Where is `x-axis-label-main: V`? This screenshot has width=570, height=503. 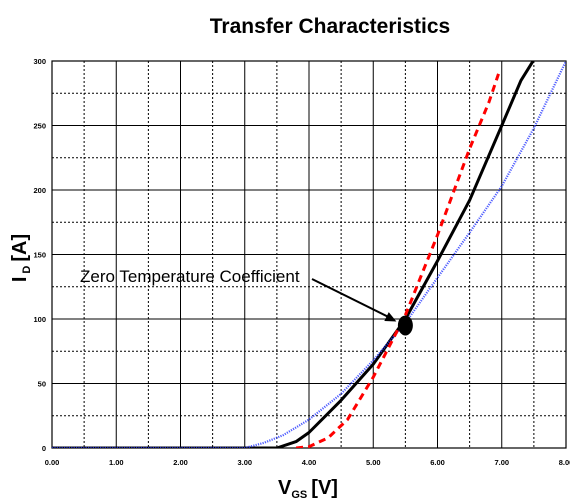
x-axis-label-main: V is located at coordinates (285, 487).